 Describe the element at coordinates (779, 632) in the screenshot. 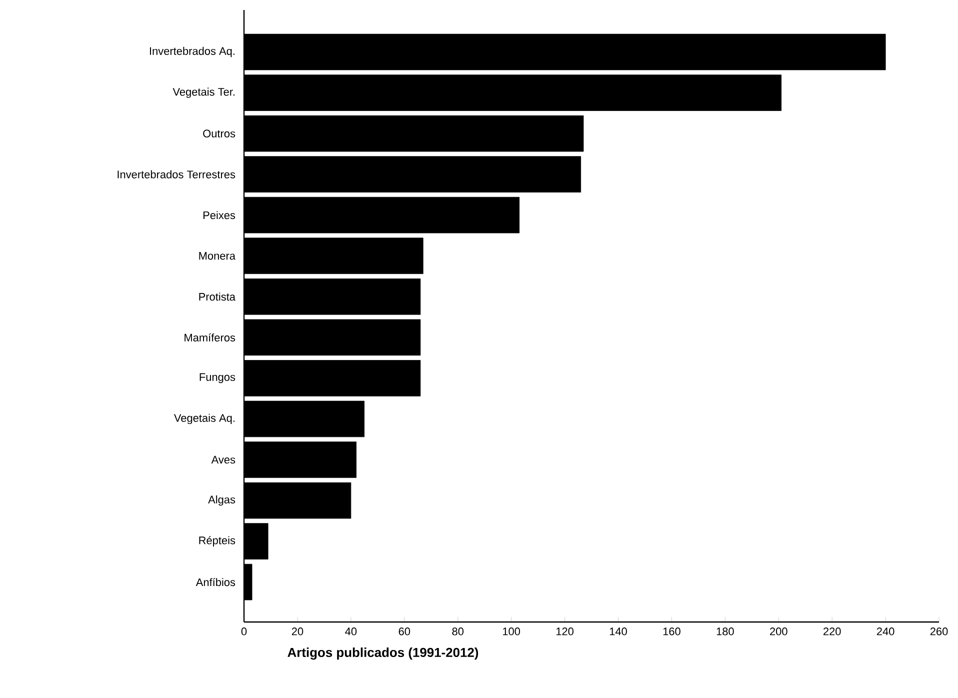

I see `x-tick-label: 200` at that location.